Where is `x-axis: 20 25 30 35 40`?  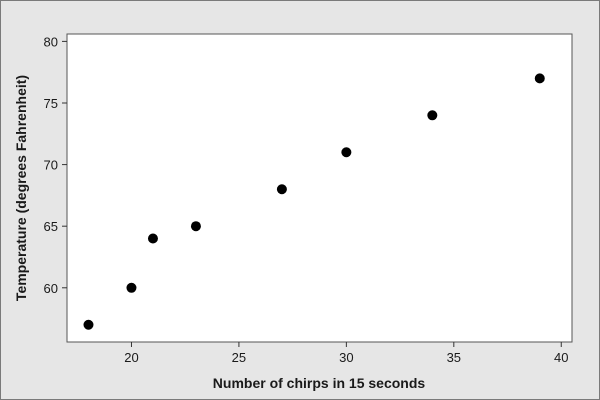 x-axis: 20 25 30 35 40 is located at coordinates (346, 353).